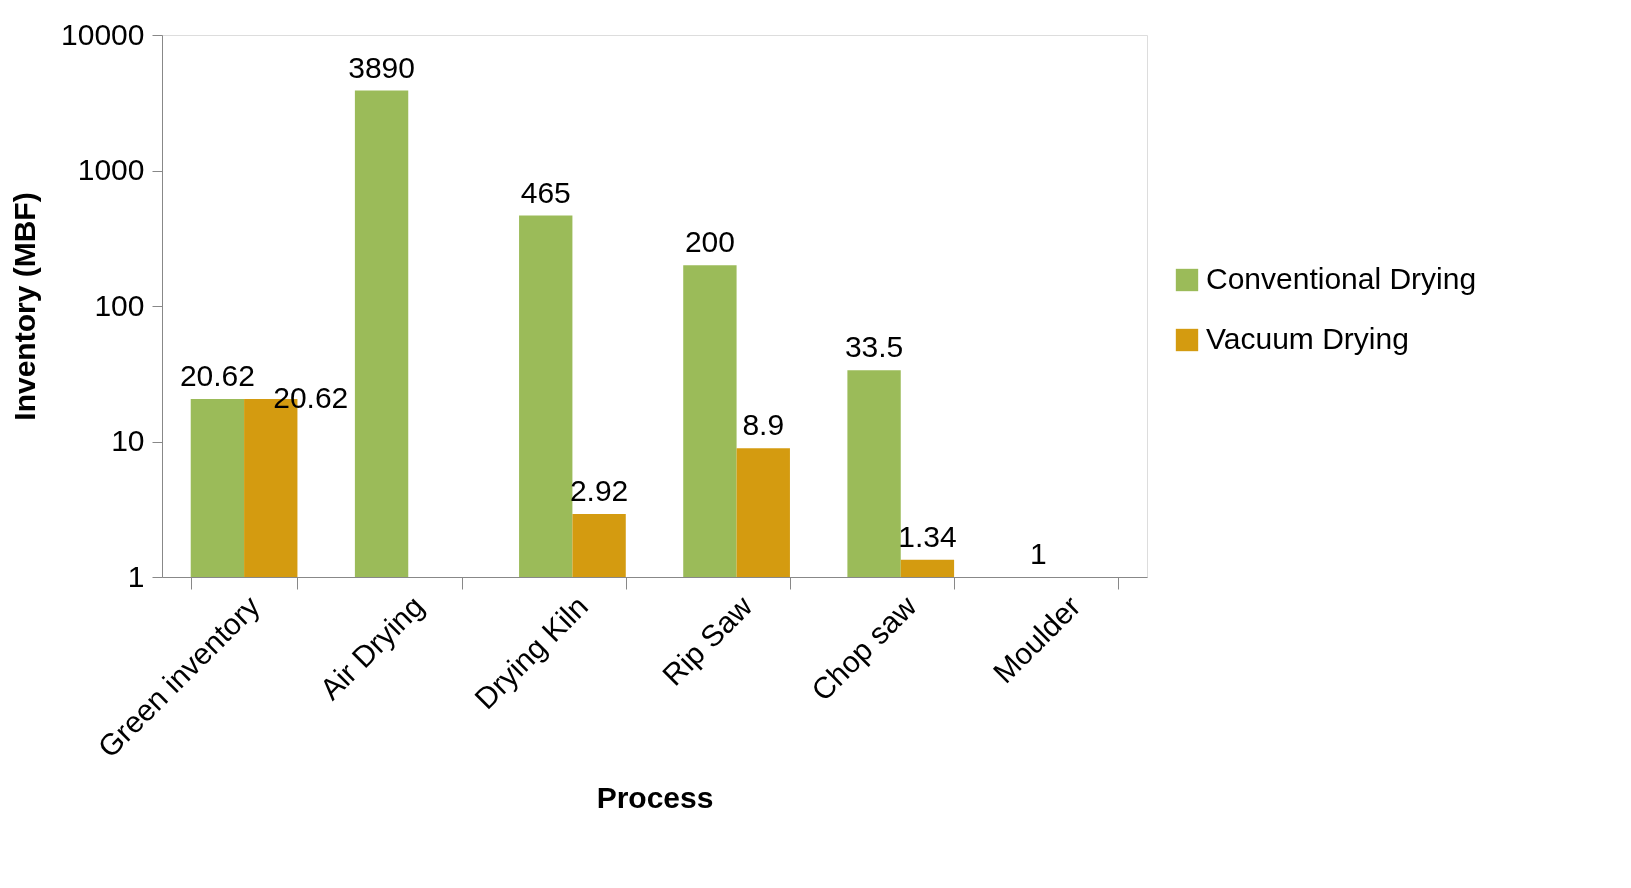 Image resolution: width=1631 pixels, height=888 pixels. I want to click on legend-label: Vacuum Drying, so click(1307, 338).